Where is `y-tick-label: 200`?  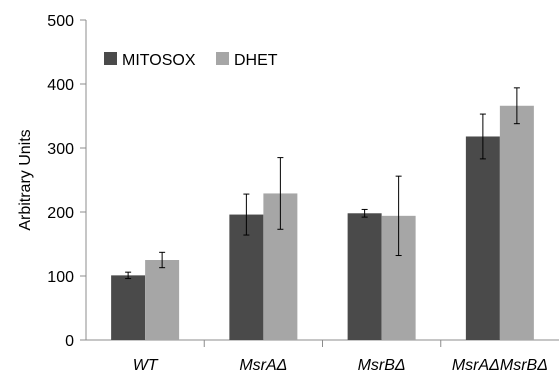
y-tick-label: 200 is located at coordinates (60, 213).